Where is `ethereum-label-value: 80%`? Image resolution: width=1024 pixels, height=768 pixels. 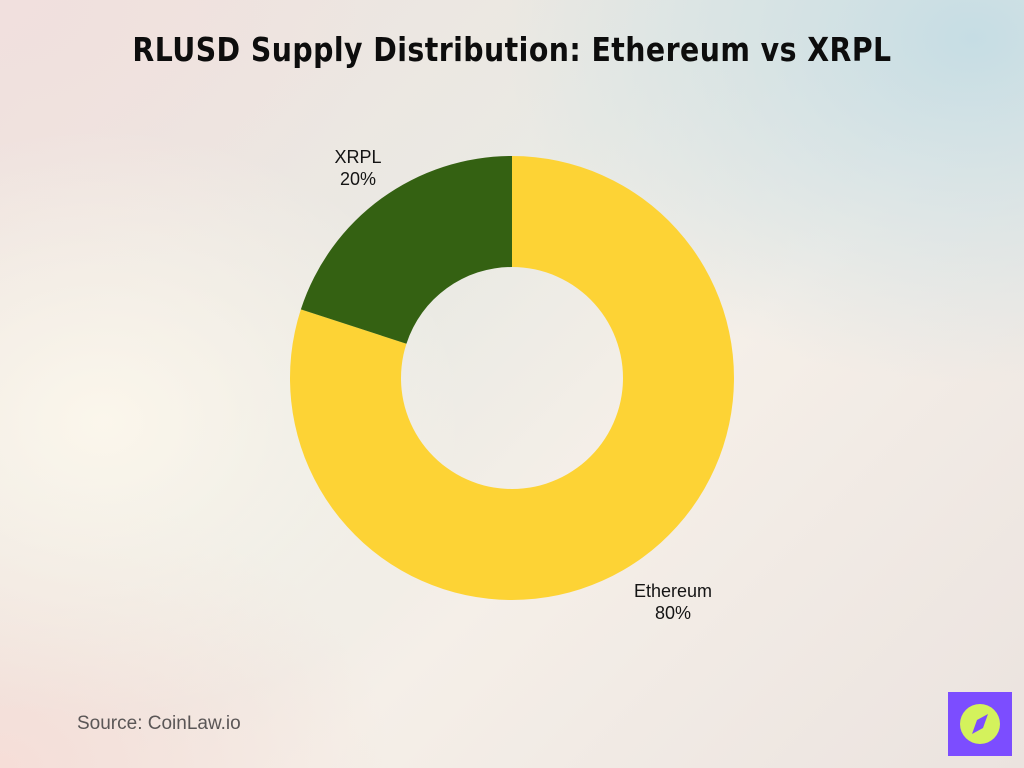
ethereum-label-value: 80% is located at coordinates (673, 613).